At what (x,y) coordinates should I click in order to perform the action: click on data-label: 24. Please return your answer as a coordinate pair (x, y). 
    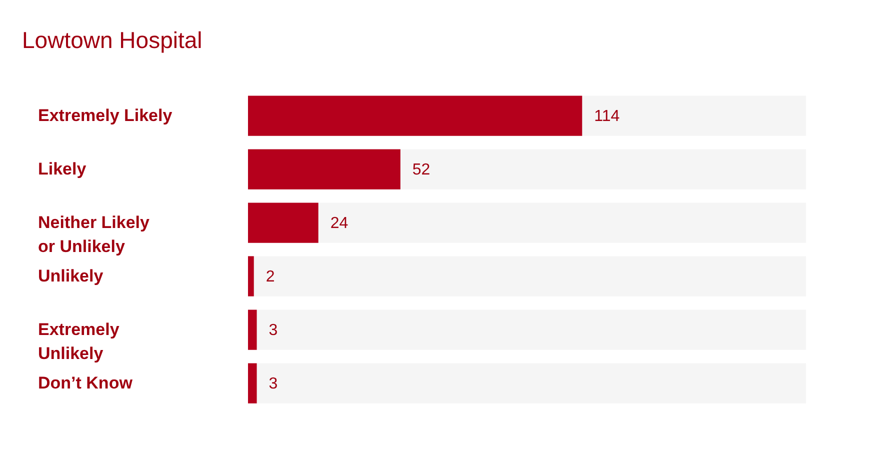
    Looking at the image, I should click on (339, 223).